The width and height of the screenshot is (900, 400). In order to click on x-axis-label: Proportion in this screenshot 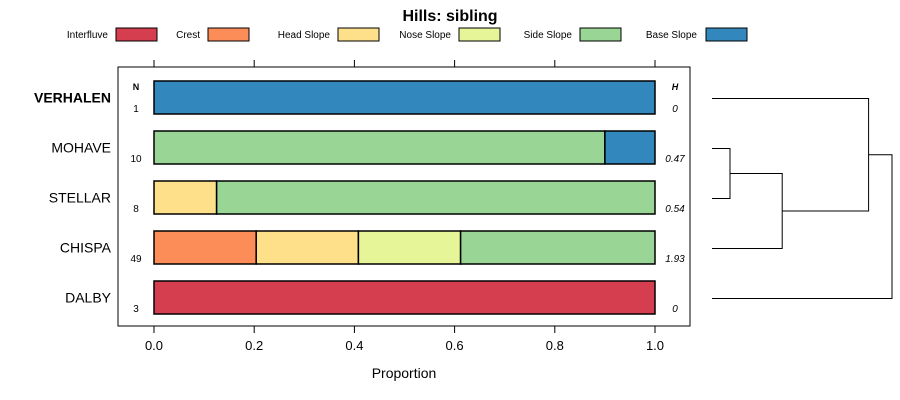, I will do `click(404, 373)`.